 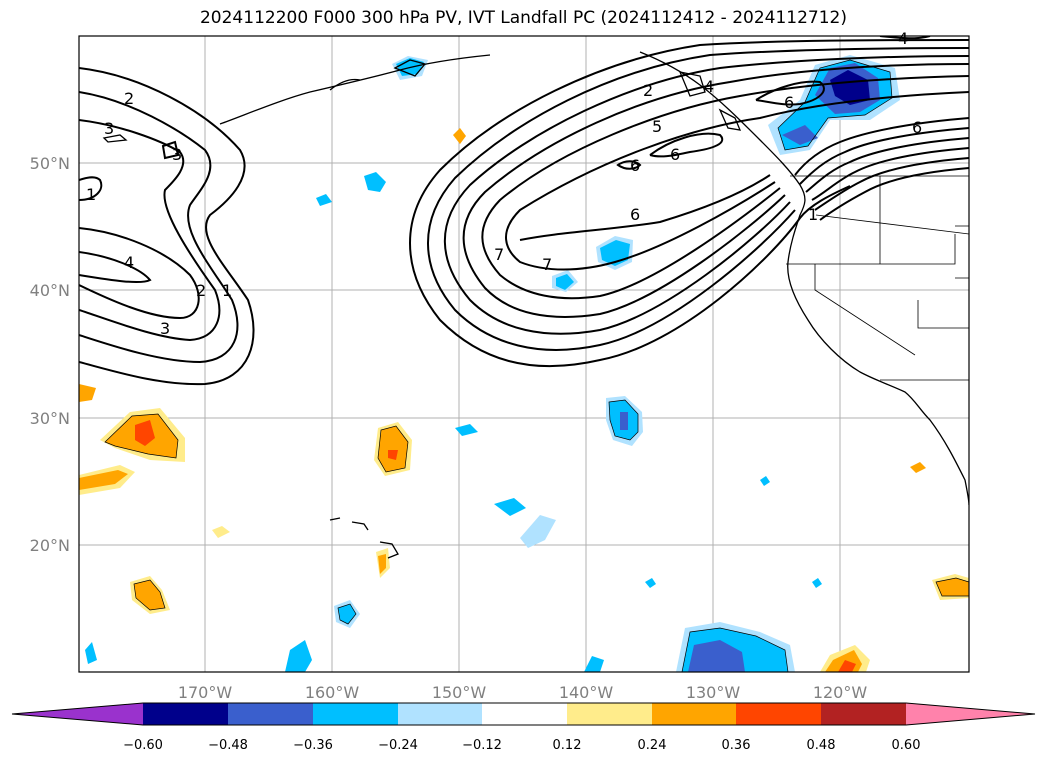 I want to click on lon-label-120w: 120°W, so click(x=840, y=692).